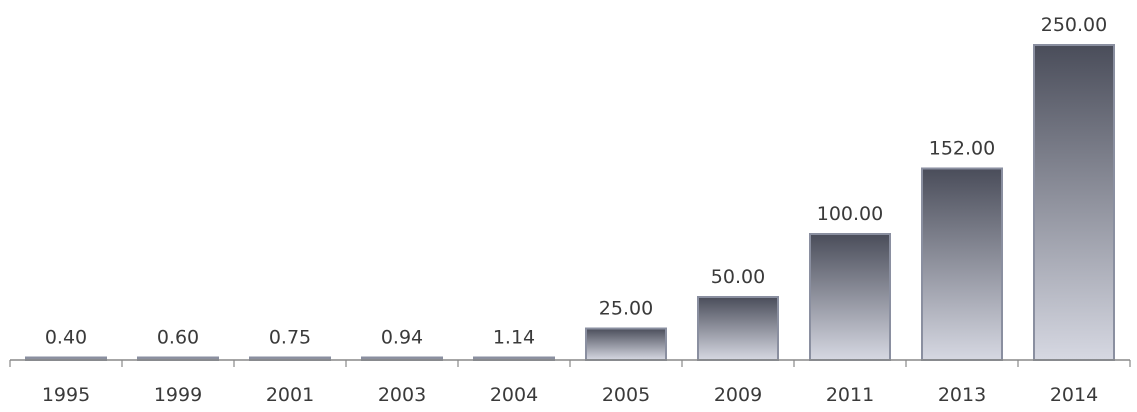 The width and height of the screenshot is (1137, 412). I want to click on bar-2005, so click(626, 344).